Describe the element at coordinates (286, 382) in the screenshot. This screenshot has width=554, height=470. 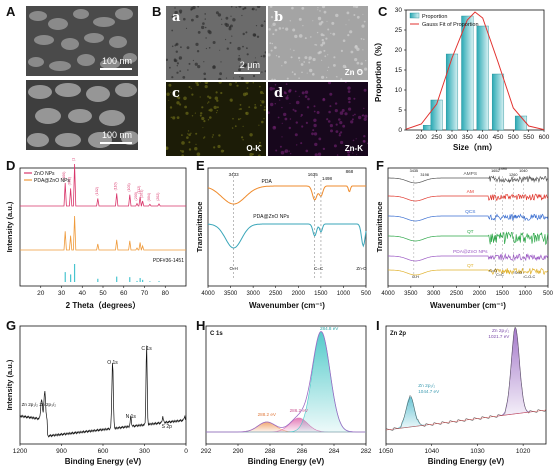
I see `envelope-line` at that location.